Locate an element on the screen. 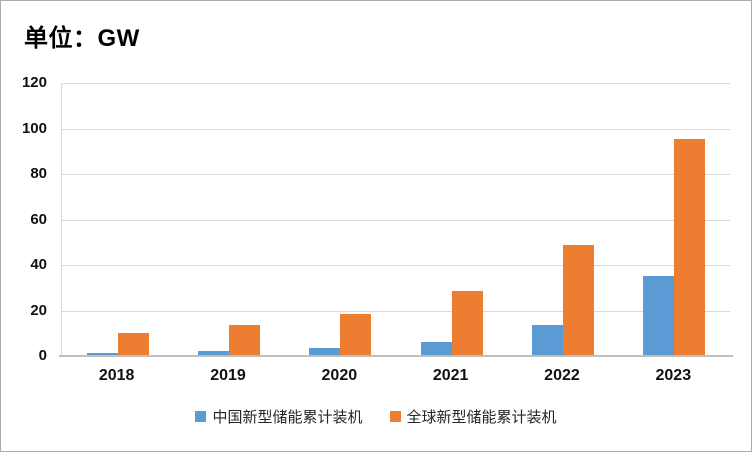 The height and width of the screenshot is (452, 752). legend-swatch-china is located at coordinates (201, 416).